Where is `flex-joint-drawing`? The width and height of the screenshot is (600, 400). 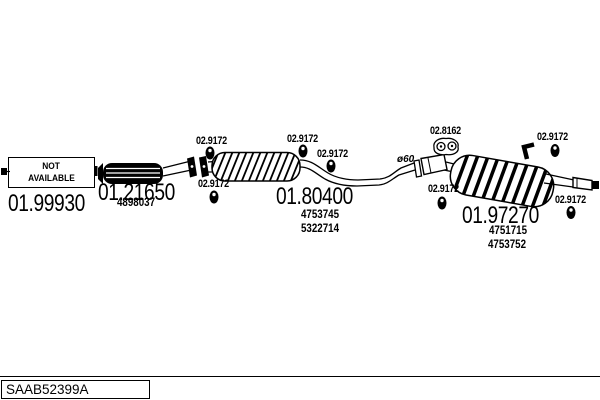 flex-joint-drawing is located at coordinates (99, 173).